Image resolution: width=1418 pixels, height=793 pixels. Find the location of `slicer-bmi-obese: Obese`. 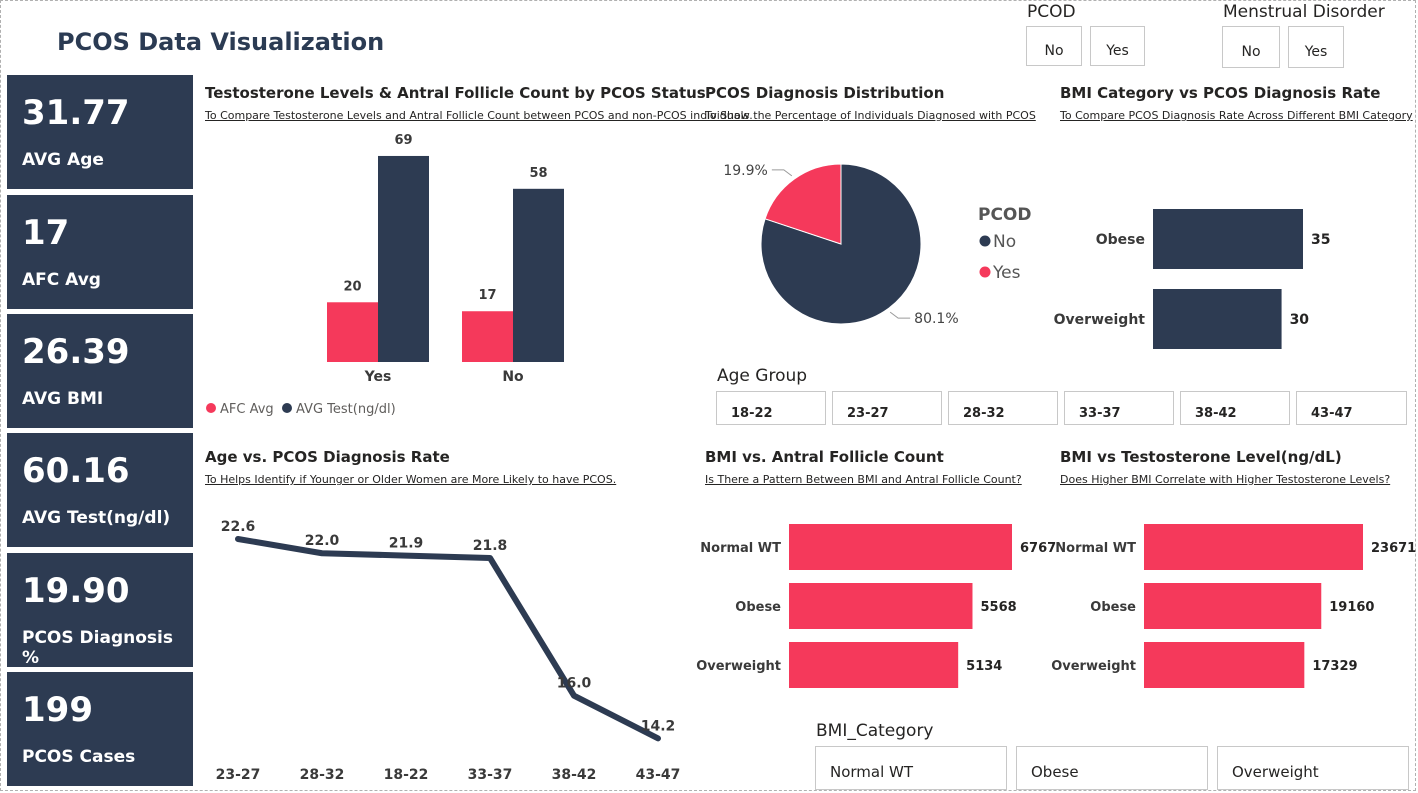

slicer-bmi-obese: Obese is located at coordinates (1112, 768).